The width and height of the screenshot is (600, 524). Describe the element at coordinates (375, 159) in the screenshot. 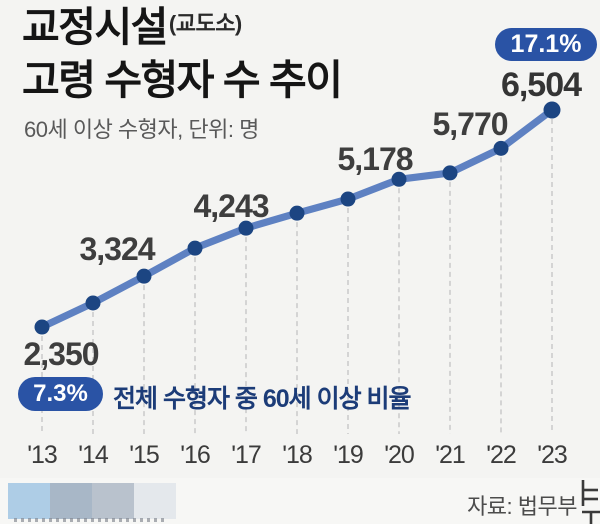

I see `value-label: 5,178` at that location.